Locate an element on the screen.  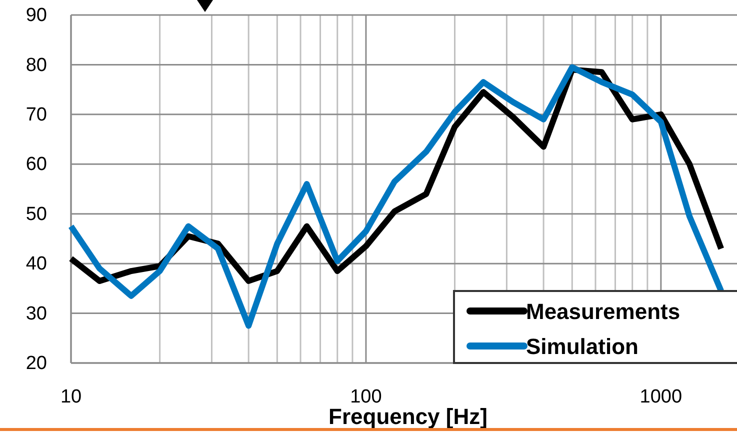
y-tick-label: 60 is located at coordinates (36, 165).